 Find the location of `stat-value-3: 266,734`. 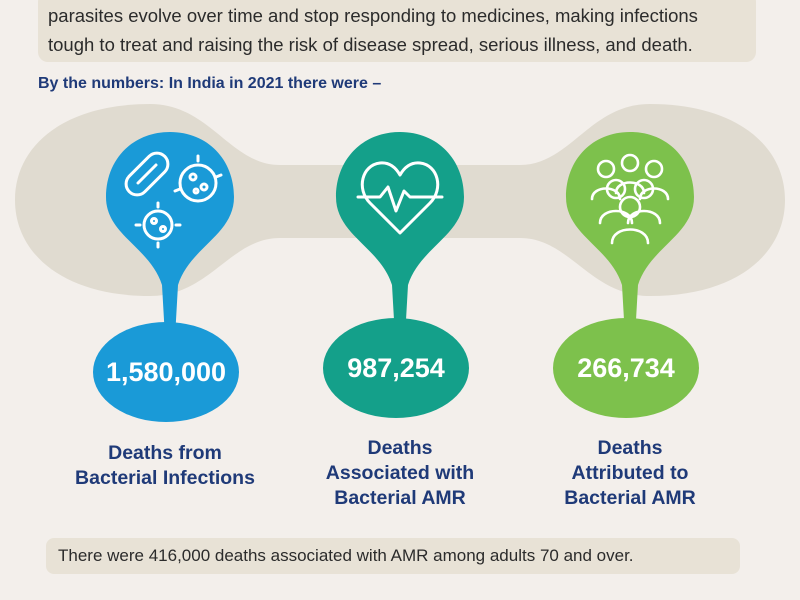

stat-value-3: 266,734 is located at coordinates (626, 367).